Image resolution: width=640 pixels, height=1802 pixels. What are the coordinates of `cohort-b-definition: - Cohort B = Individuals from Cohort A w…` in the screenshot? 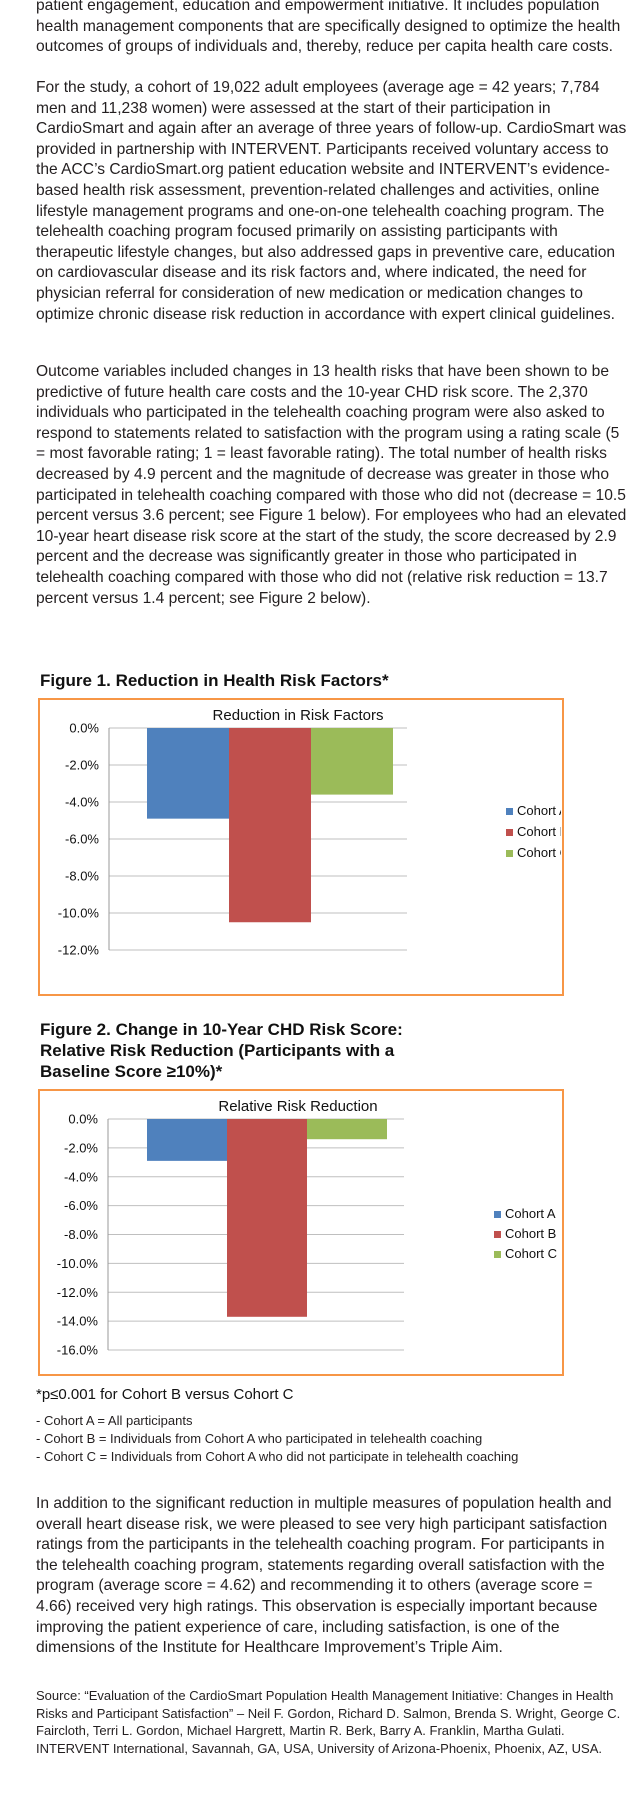 It's located at (259, 1438).